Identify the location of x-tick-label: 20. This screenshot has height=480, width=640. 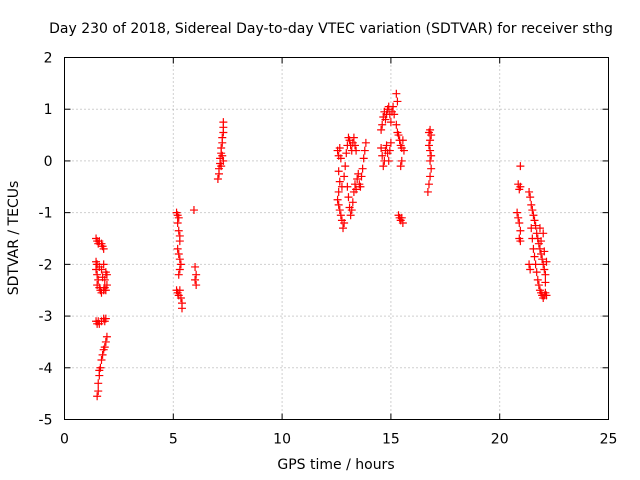
(500, 440).